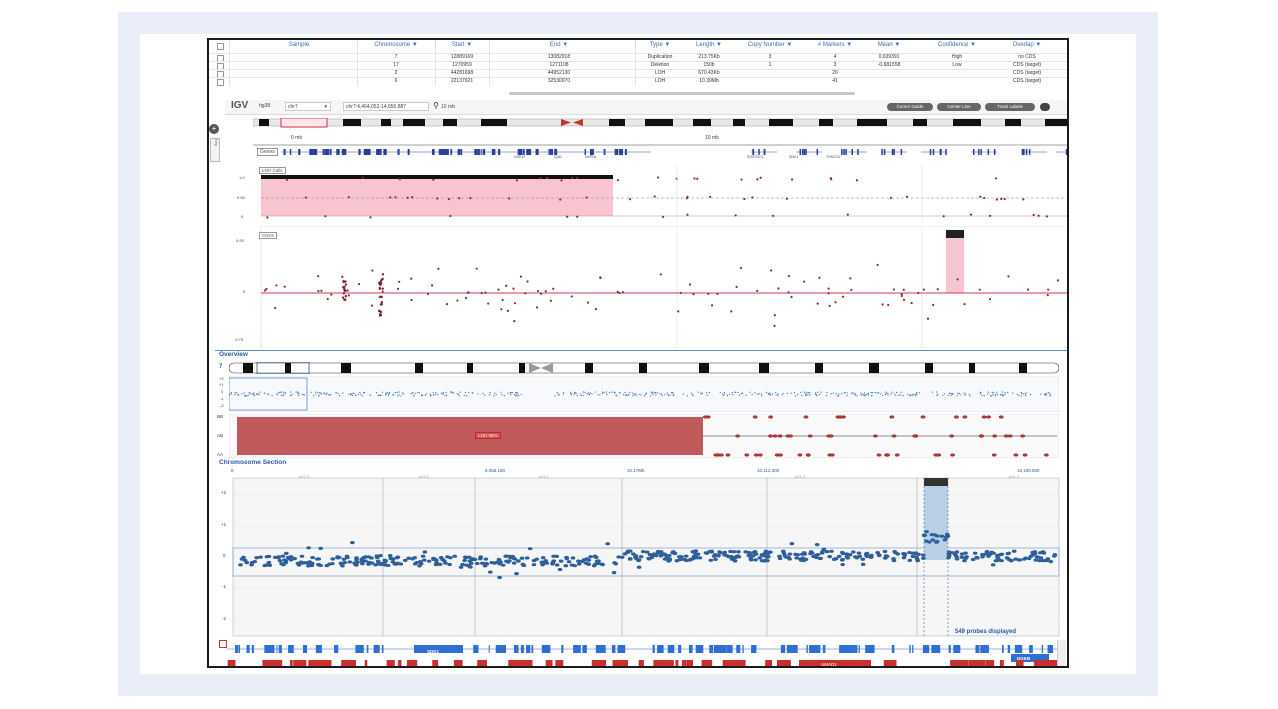  Describe the element at coordinates (660, 45) in the screenshot. I see `column-header-type: Type ▼` at that location.